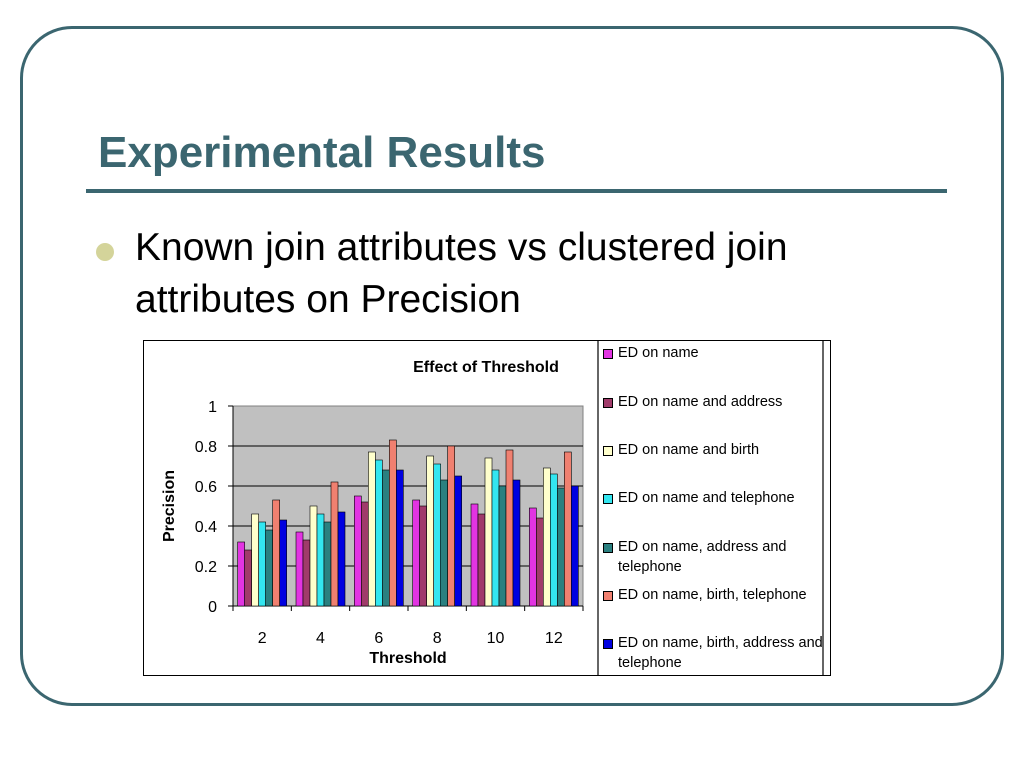  Describe the element at coordinates (689, 450) in the screenshot. I see `legend-label: ED on name and birth` at that location.